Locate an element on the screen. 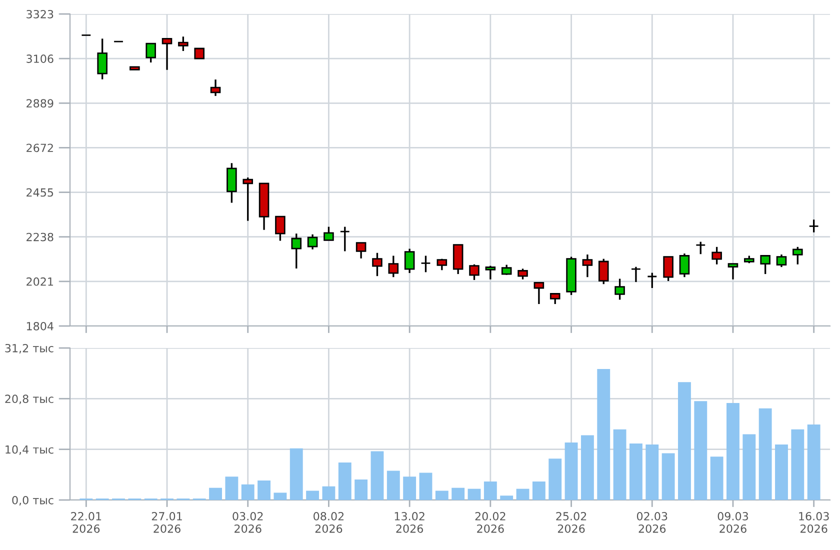  y-tick-label: 2672 is located at coordinates (39, 148).